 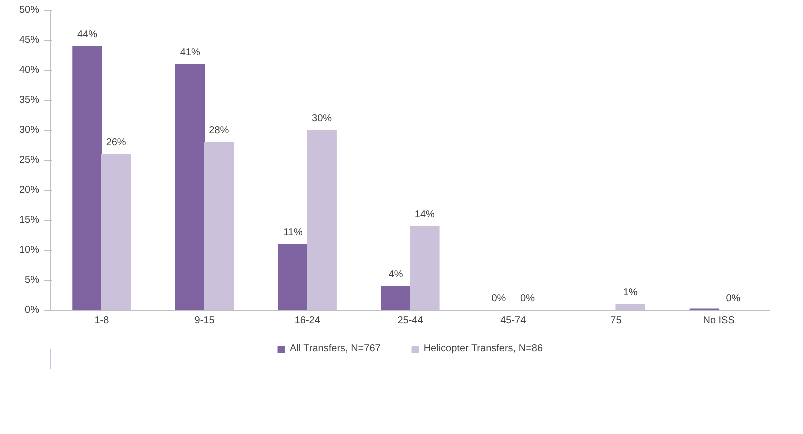 What do you see at coordinates (425, 215) in the screenshot?
I see `data-label: 14%` at bounding box center [425, 215].